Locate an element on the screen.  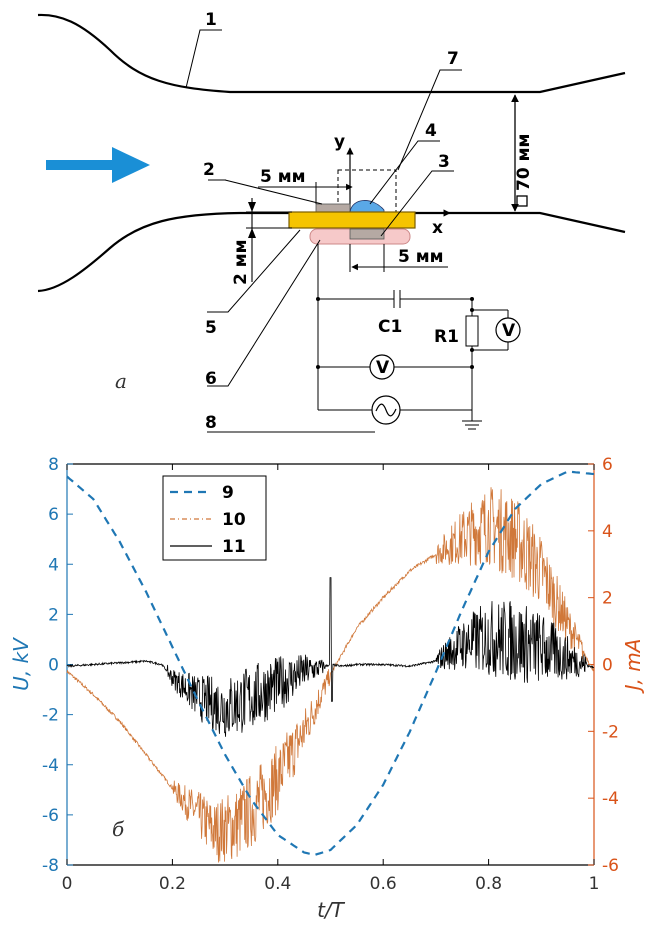
part-label-6: 6 is located at coordinates (211, 379).